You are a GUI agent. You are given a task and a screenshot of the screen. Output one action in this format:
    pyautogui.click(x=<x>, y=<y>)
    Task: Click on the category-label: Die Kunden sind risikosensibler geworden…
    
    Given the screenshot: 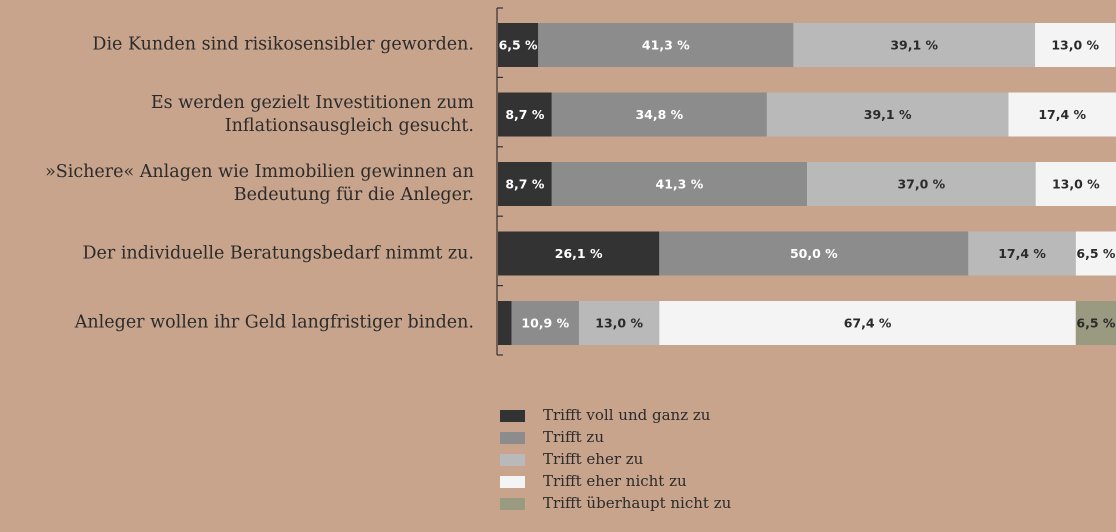 What is the action you would take?
    pyautogui.click(x=283, y=44)
    